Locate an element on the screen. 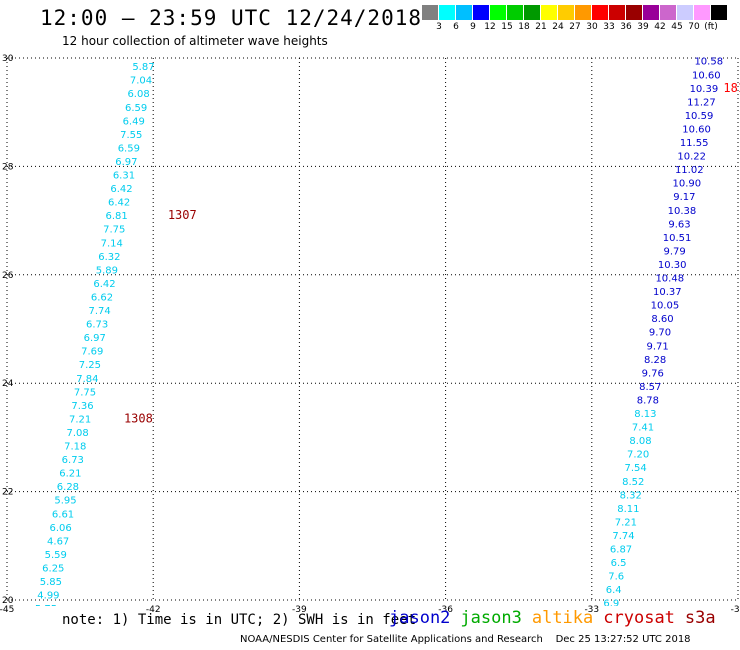 Image resolution: width=740 pixels, height=650 pixels. satellite-legend-item: jason3 is located at coordinates (491, 618).